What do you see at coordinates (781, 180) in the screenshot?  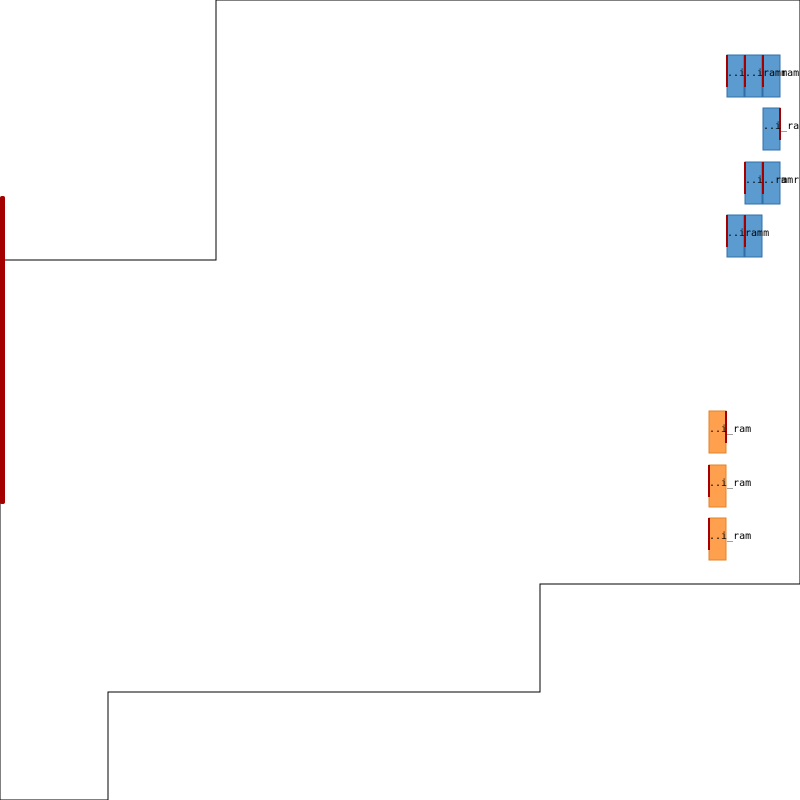 I see `macro-label: ..ramram` at bounding box center [781, 180].